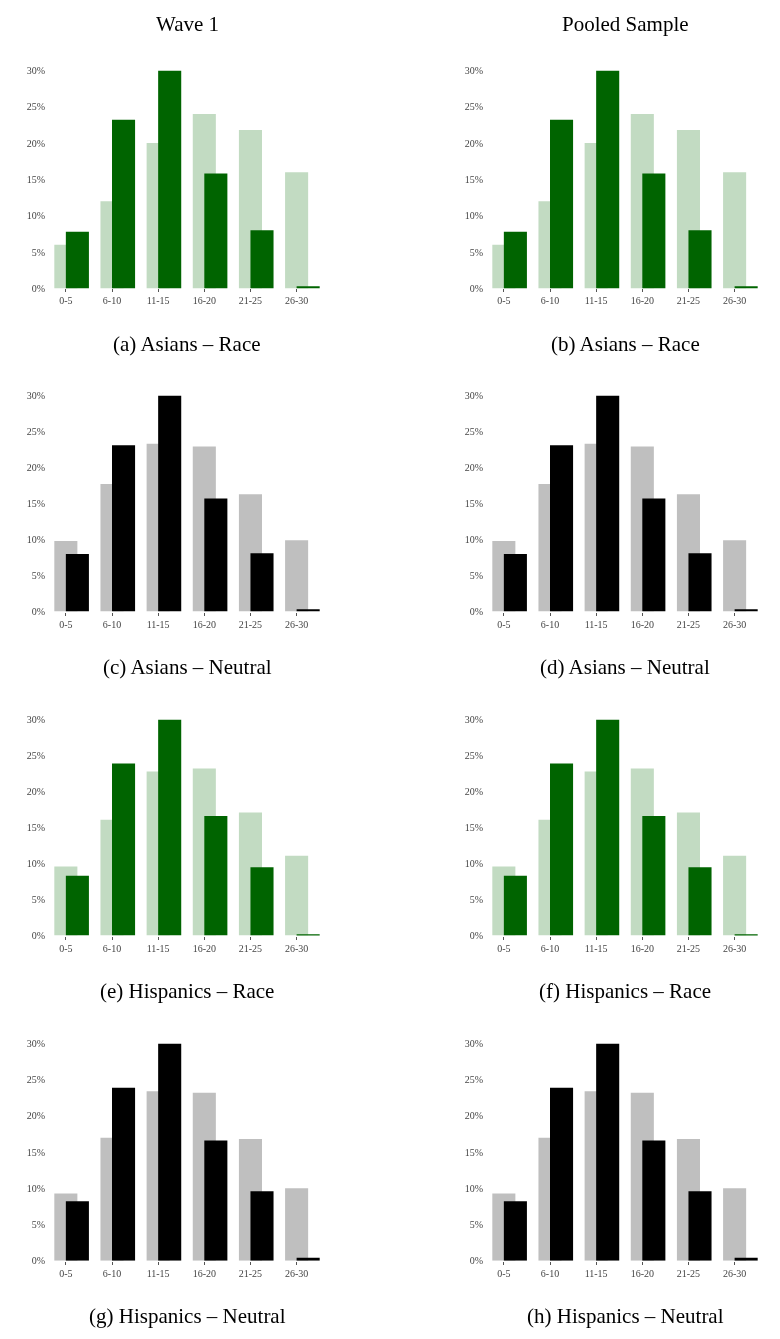 The image size is (780, 1339). I want to click on chart-title: Wave 1, so click(188, 24).